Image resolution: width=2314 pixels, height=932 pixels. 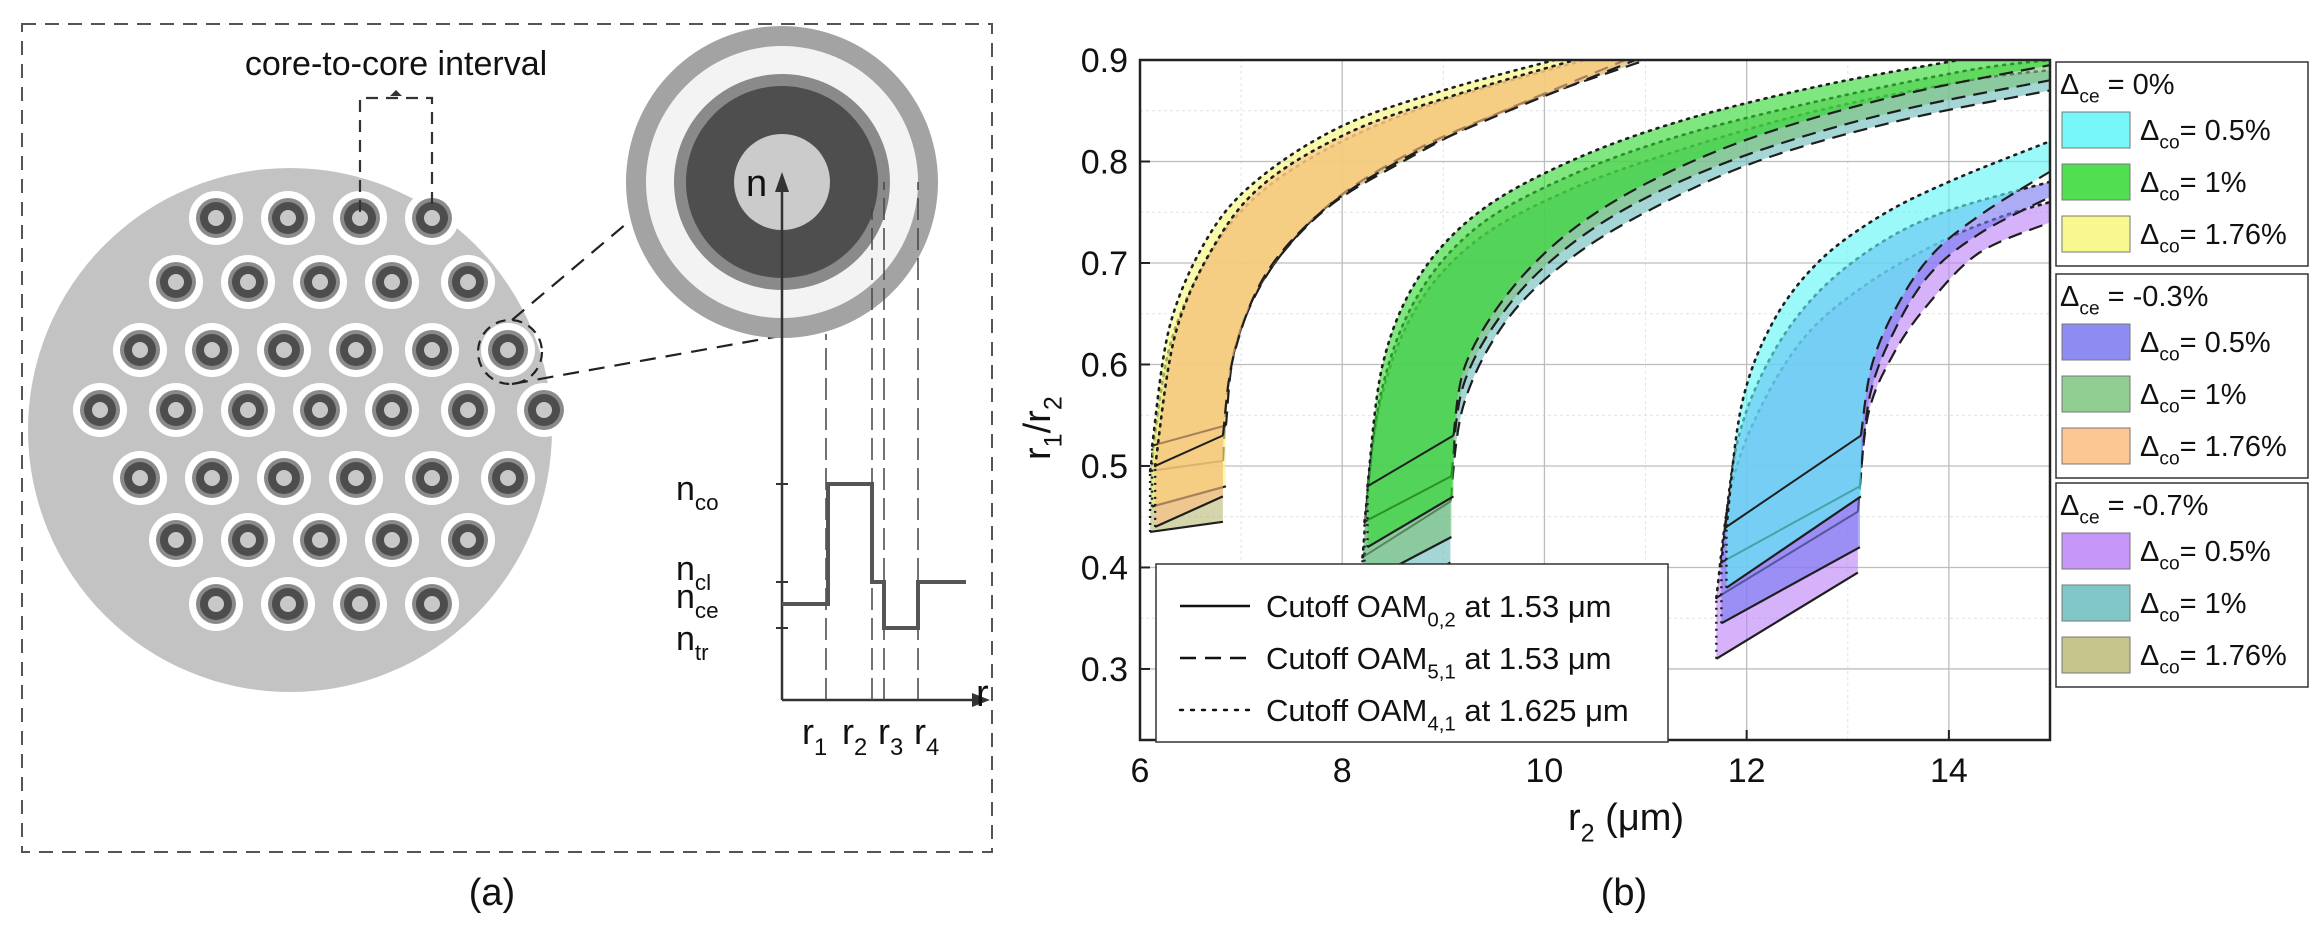 I want to click on index-label-tr: ntr, so click(x=692, y=642).